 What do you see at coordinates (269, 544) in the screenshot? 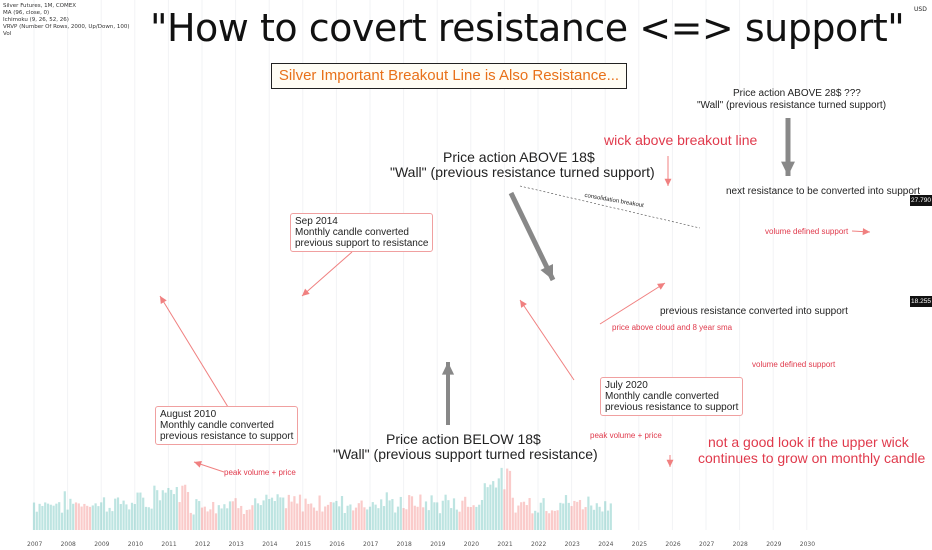
I see `x-tick-7: 2014` at bounding box center [269, 544].